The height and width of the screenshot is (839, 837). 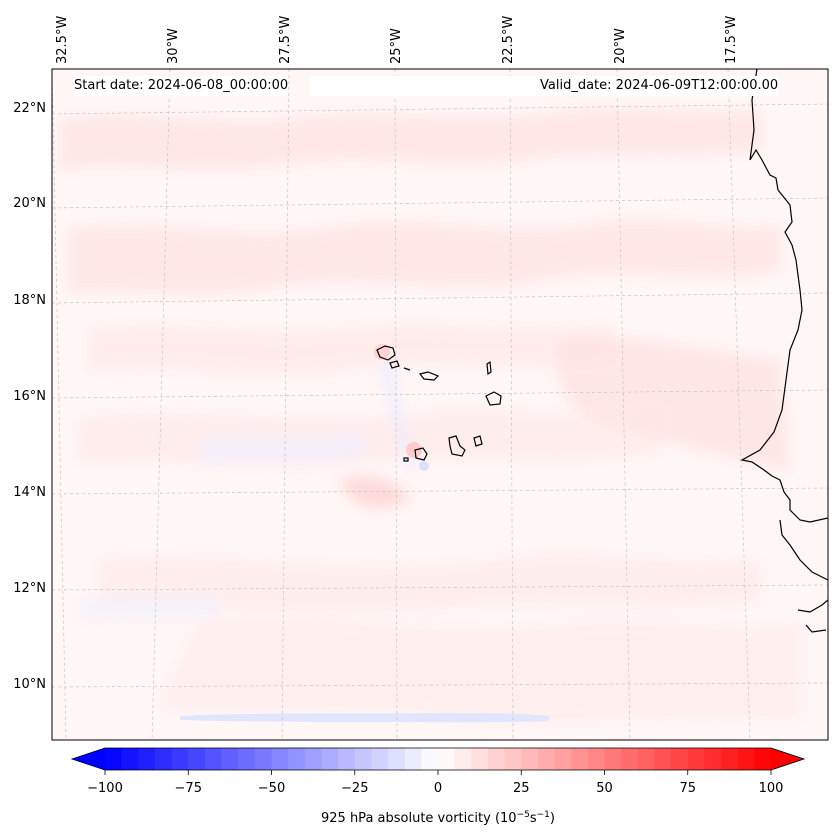 What do you see at coordinates (604, 788) in the screenshot?
I see `colorbar-tick-label: 50` at bounding box center [604, 788].